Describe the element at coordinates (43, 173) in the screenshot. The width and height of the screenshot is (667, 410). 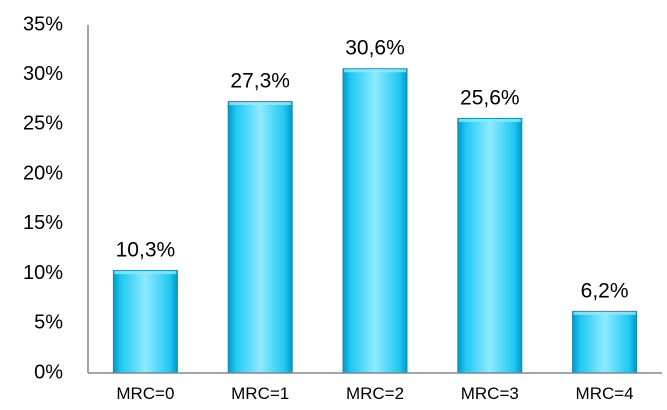
I see `y-tick-label: 20%` at that location.